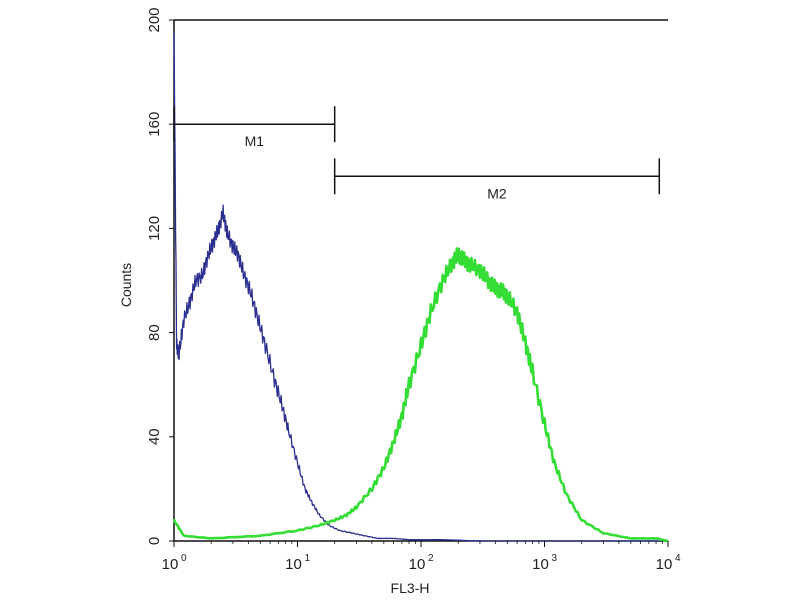 The height and width of the screenshot is (600, 800). Describe the element at coordinates (154, 332) in the screenshot. I see `y-tick-label: 80` at that location.